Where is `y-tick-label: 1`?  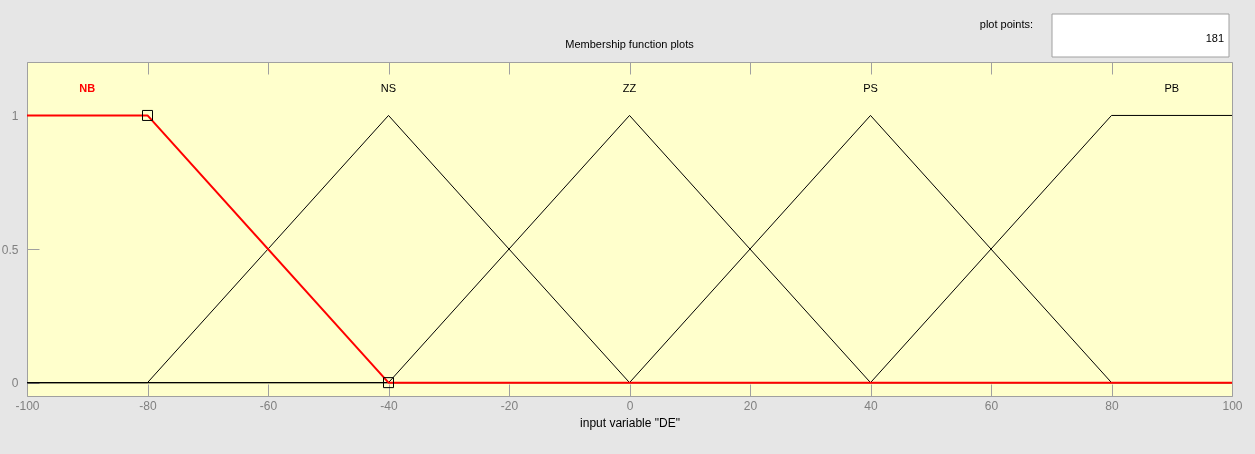
y-tick-label: 1 is located at coordinates (15, 115).